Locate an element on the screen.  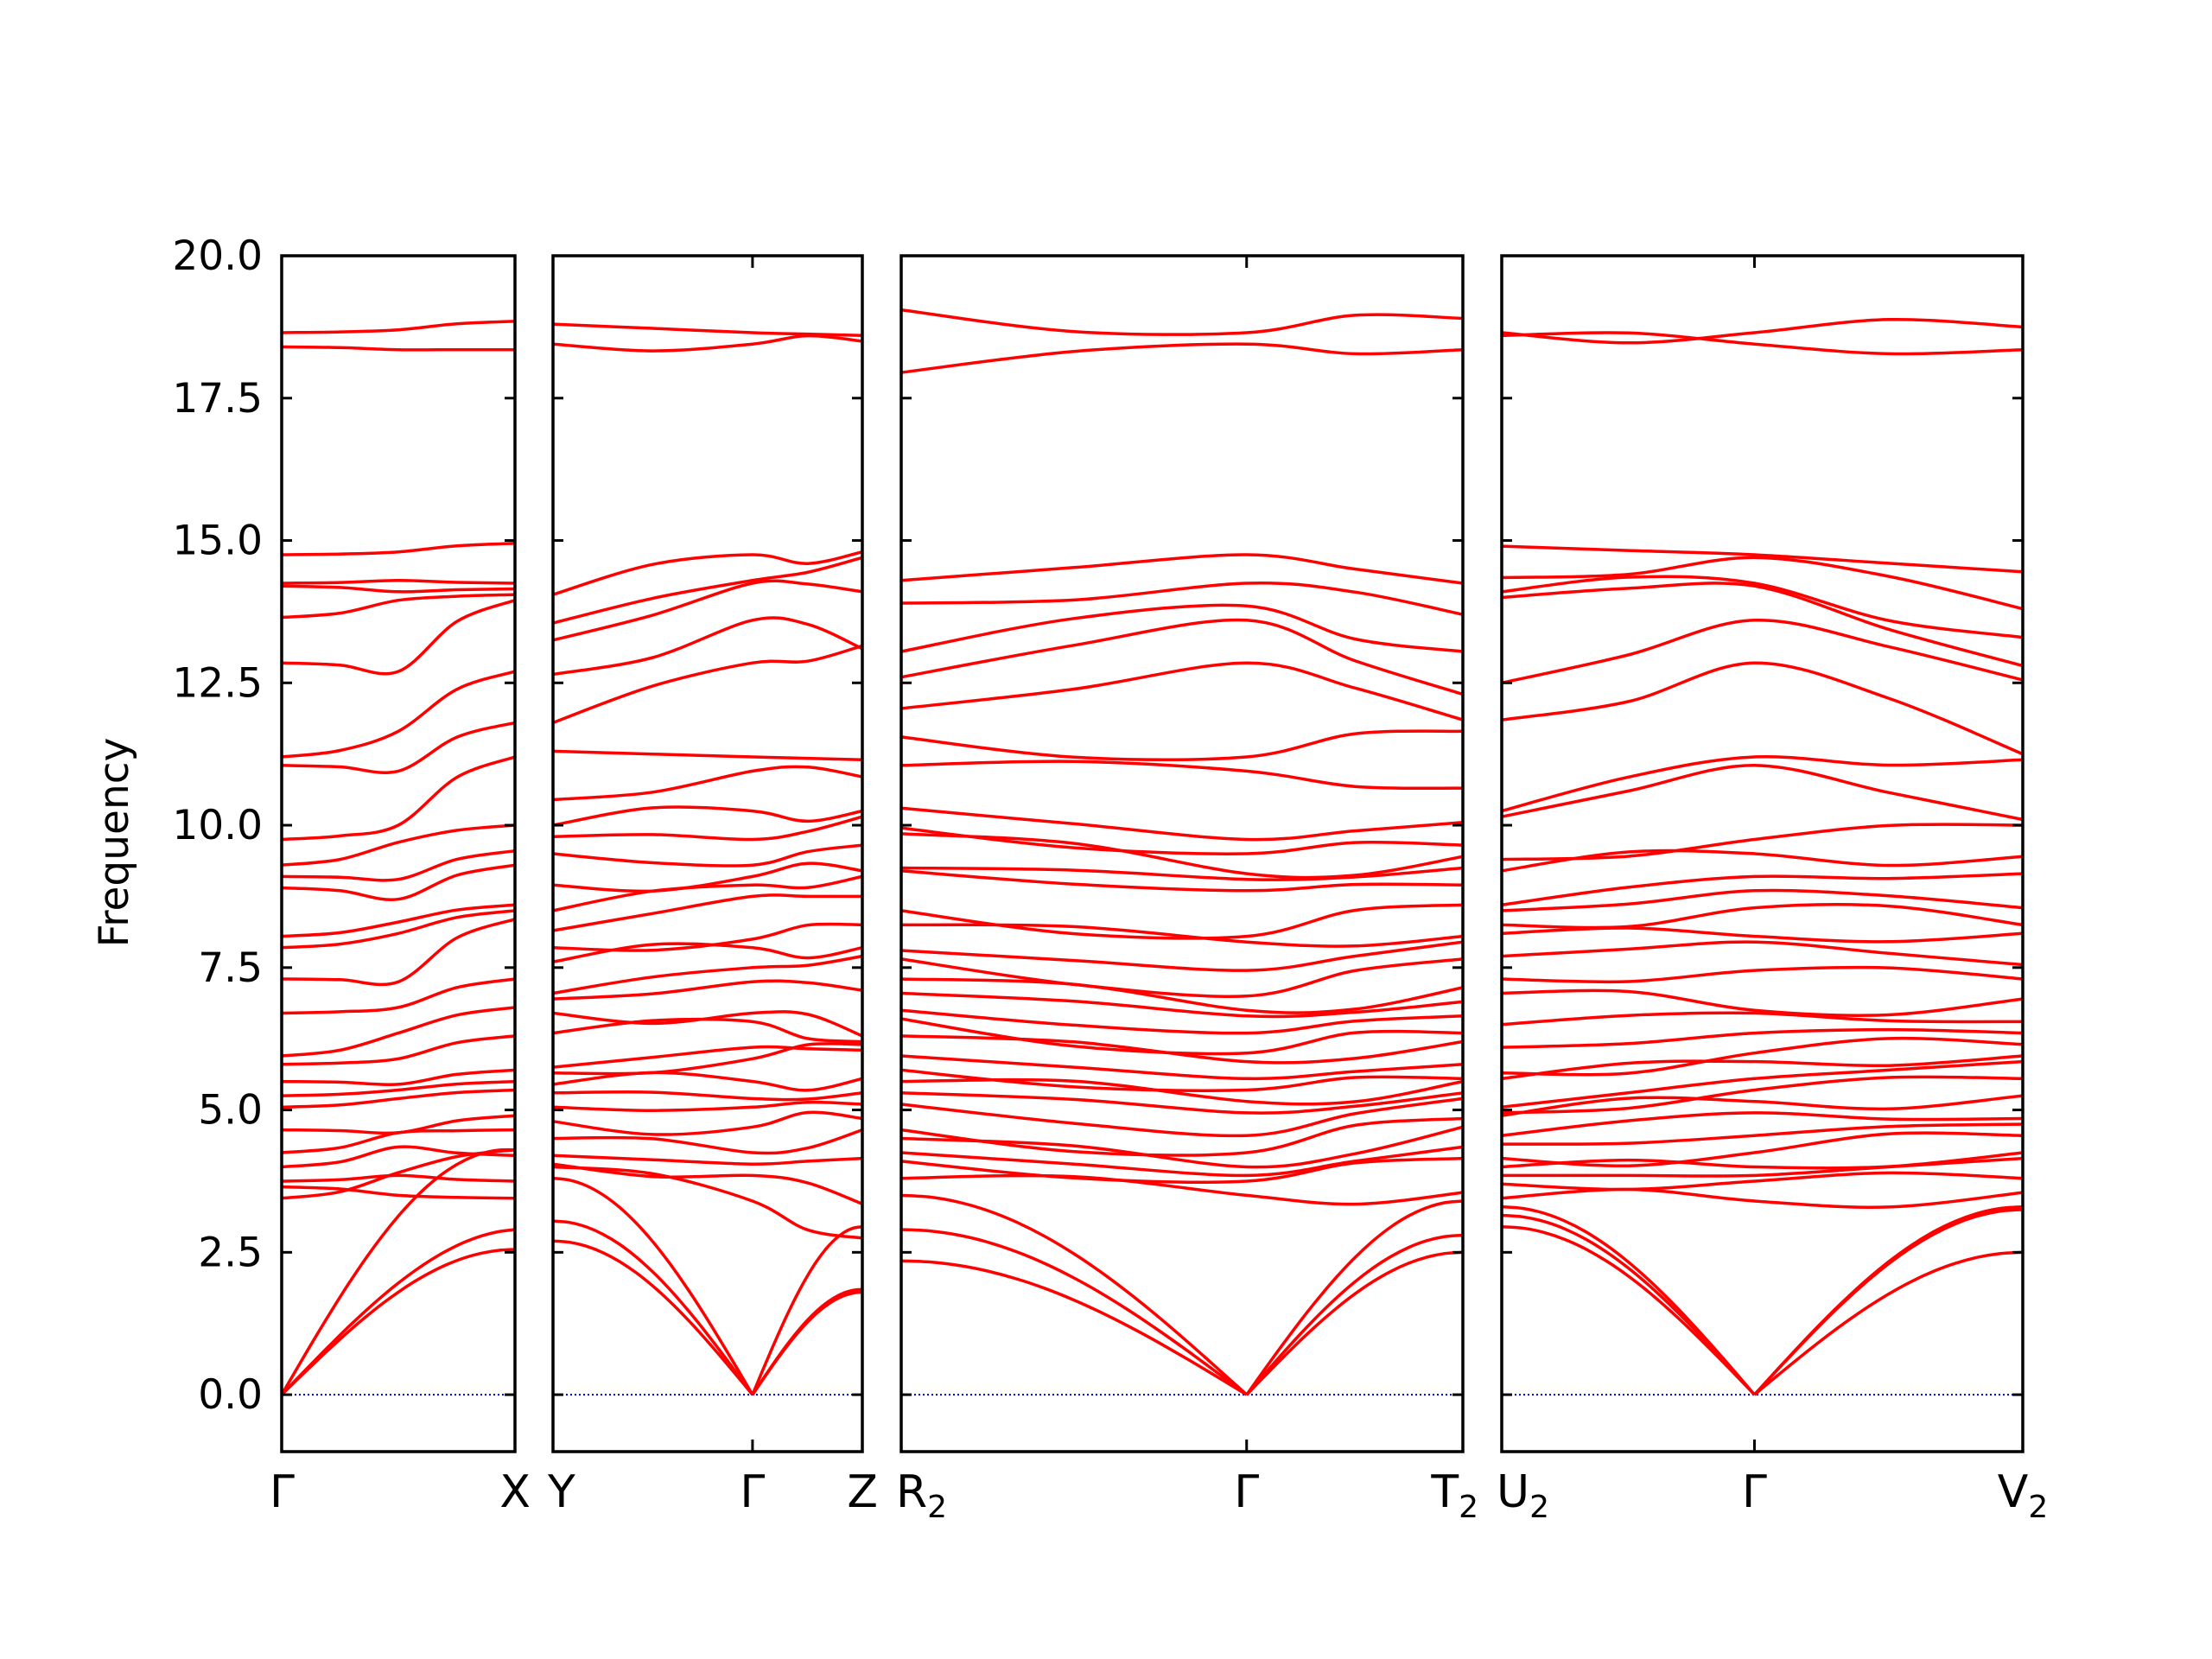
panel-frame is located at coordinates (707, 853).